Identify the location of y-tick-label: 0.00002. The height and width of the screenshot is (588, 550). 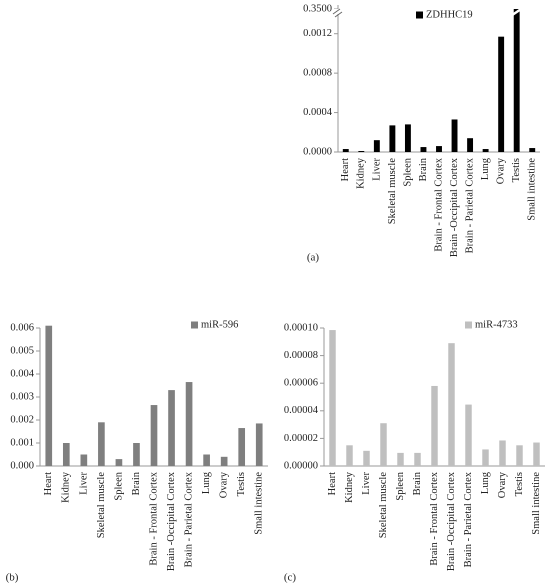
(301, 438).